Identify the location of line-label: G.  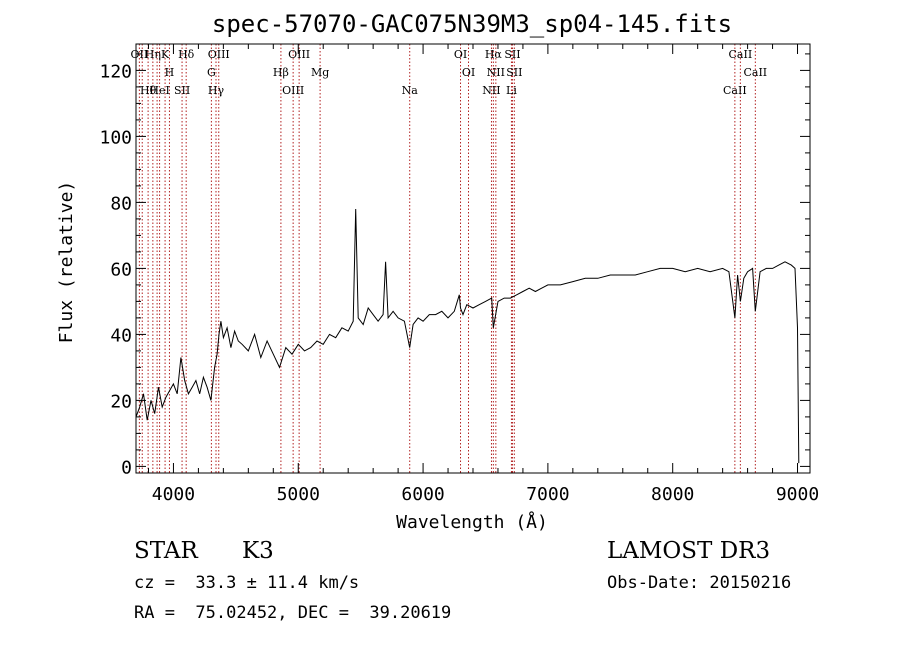
(211, 72).